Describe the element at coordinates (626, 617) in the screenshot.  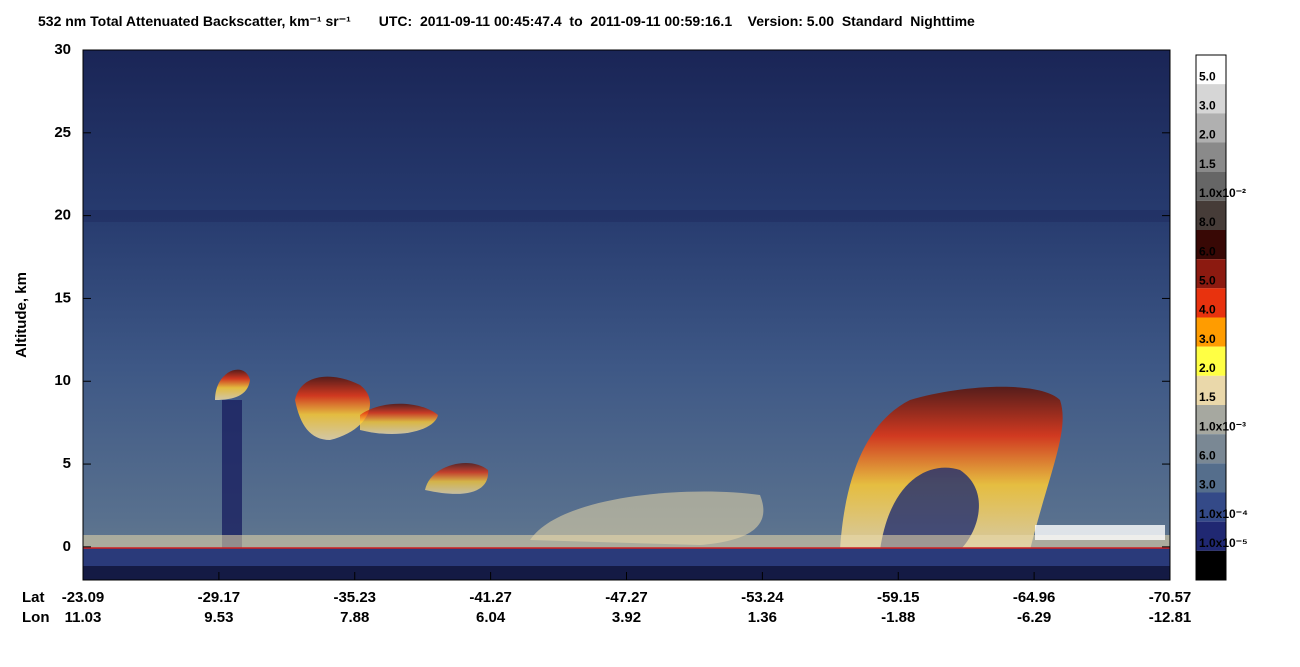
I see `x-tick-label: 3.92` at that location.